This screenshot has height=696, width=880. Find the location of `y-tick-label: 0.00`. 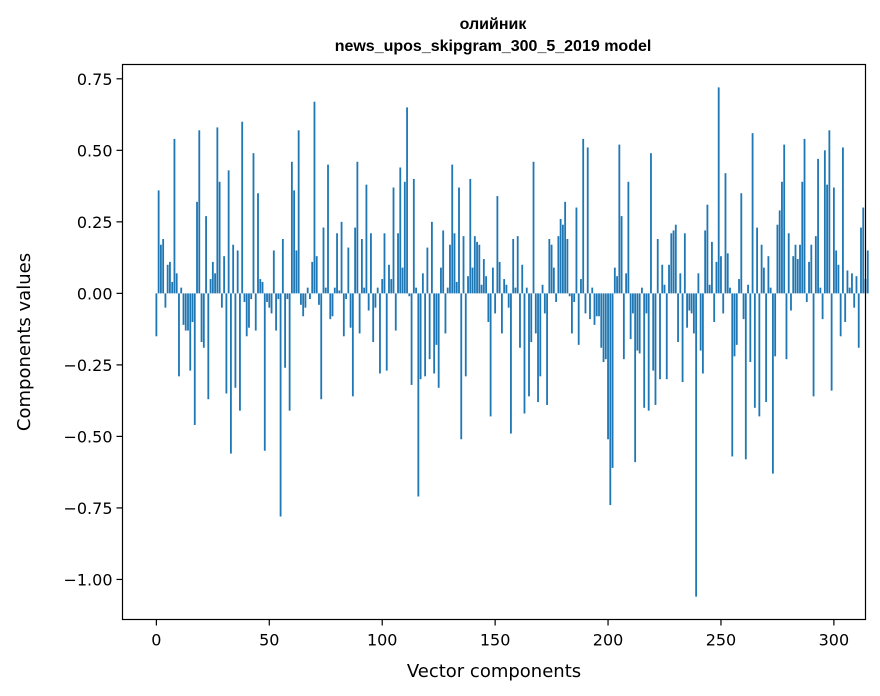

y-tick-label: 0.00 is located at coordinates (95, 293).